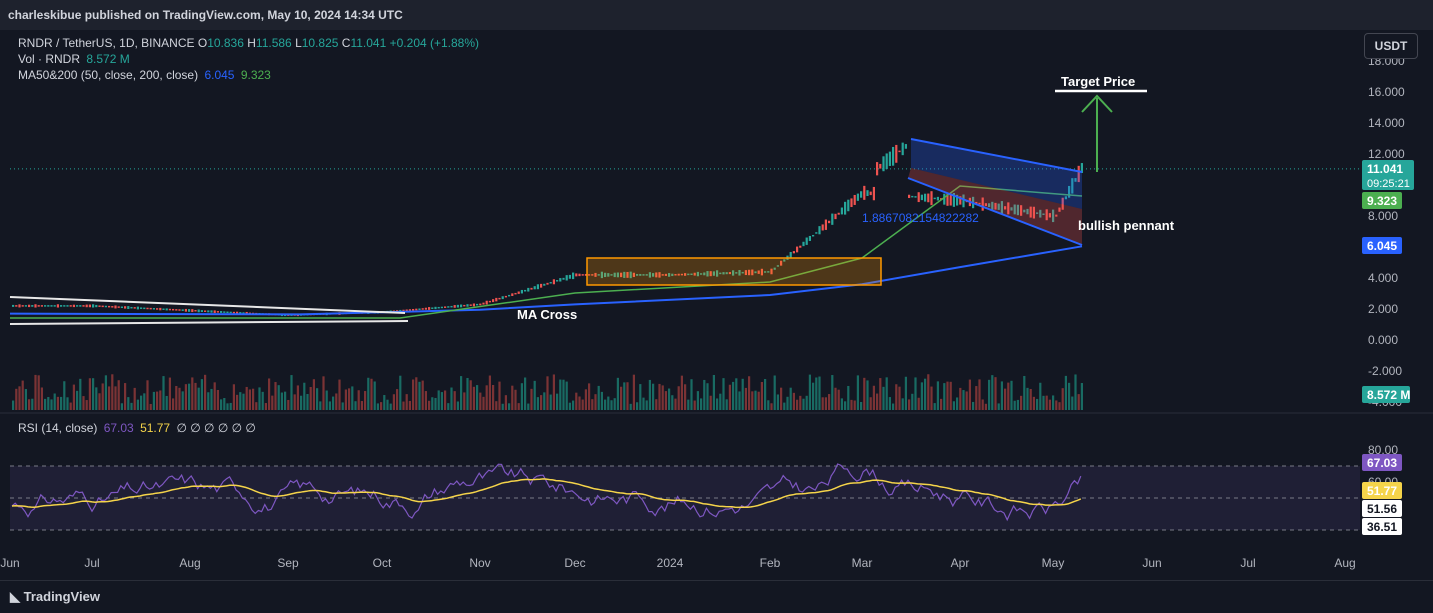 The image size is (1433, 613). What do you see at coordinates (288, 563) in the screenshot?
I see `time-axis-tick: Sep` at bounding box center [288, 563].